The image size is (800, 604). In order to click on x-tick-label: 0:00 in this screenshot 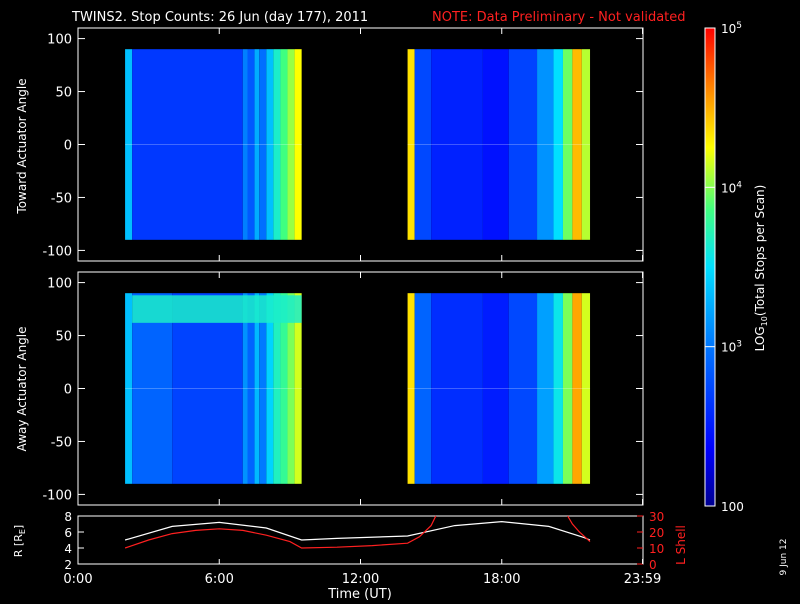, I will do `click(77, 579)`.